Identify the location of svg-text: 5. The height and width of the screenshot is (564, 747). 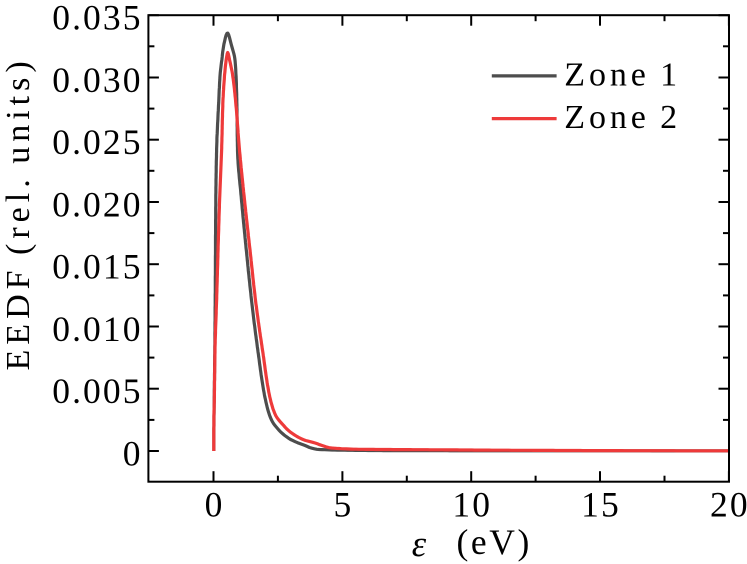
(343, 504).